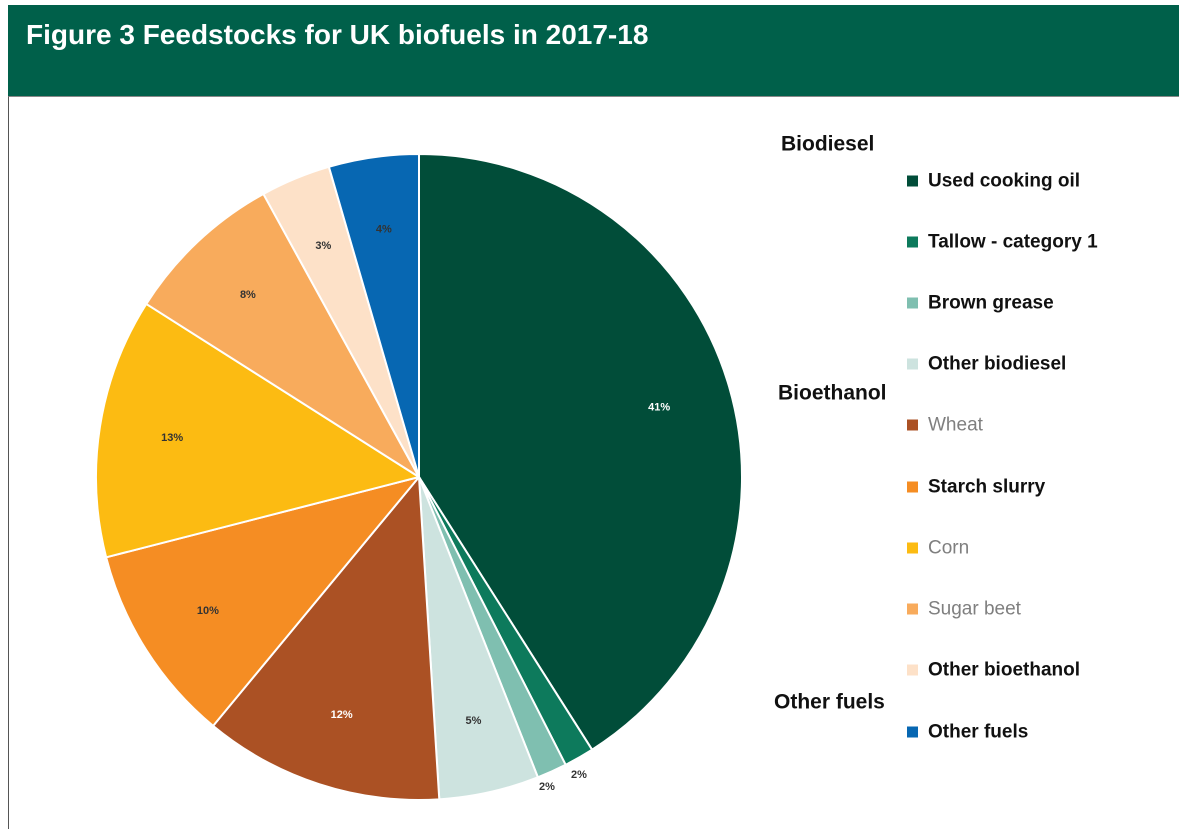 This screenshot has width=1184, height=829. Describe the element at coordinates (342, 715) in the screenshot. I see `data-label-wheat: 12%` at that location.